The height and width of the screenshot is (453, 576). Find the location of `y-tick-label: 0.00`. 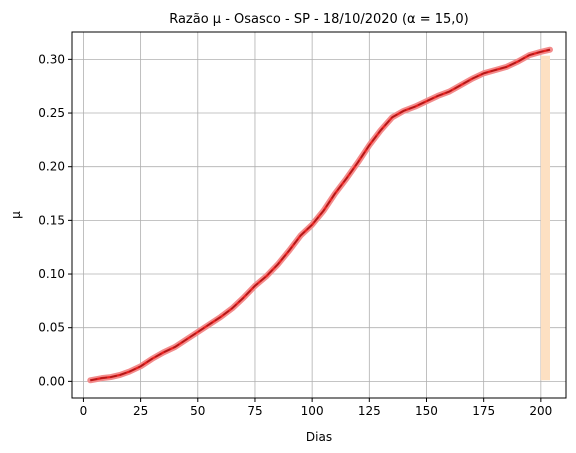

y-tick-label: 0.00 is located at coordinates (51, 381).